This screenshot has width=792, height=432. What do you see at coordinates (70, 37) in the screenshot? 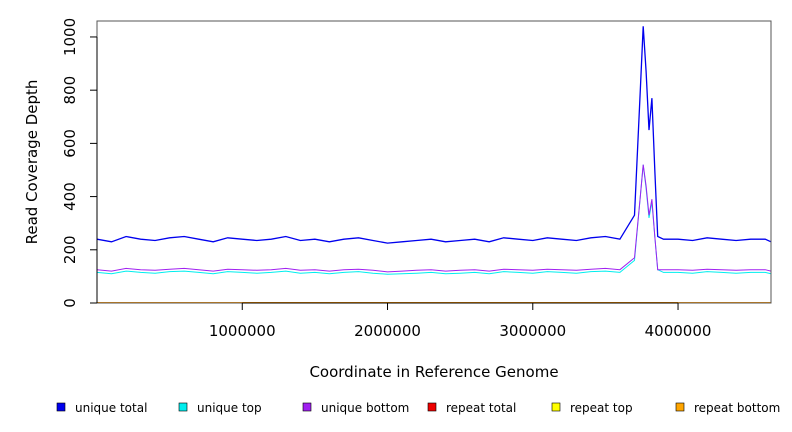
I see `y-tick-label: 1000` at bounding box center [70, 37].